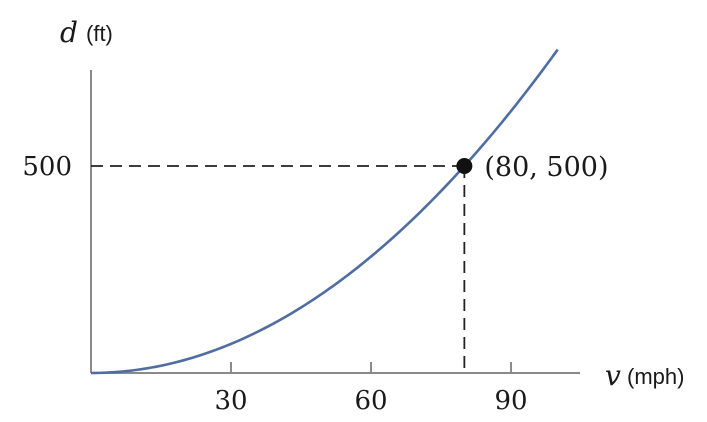 This screenshot has height=422, width=707. Describe the element at coordinates (69, 32) in the screenshot. I see `y-axis-variable: d` at that location.